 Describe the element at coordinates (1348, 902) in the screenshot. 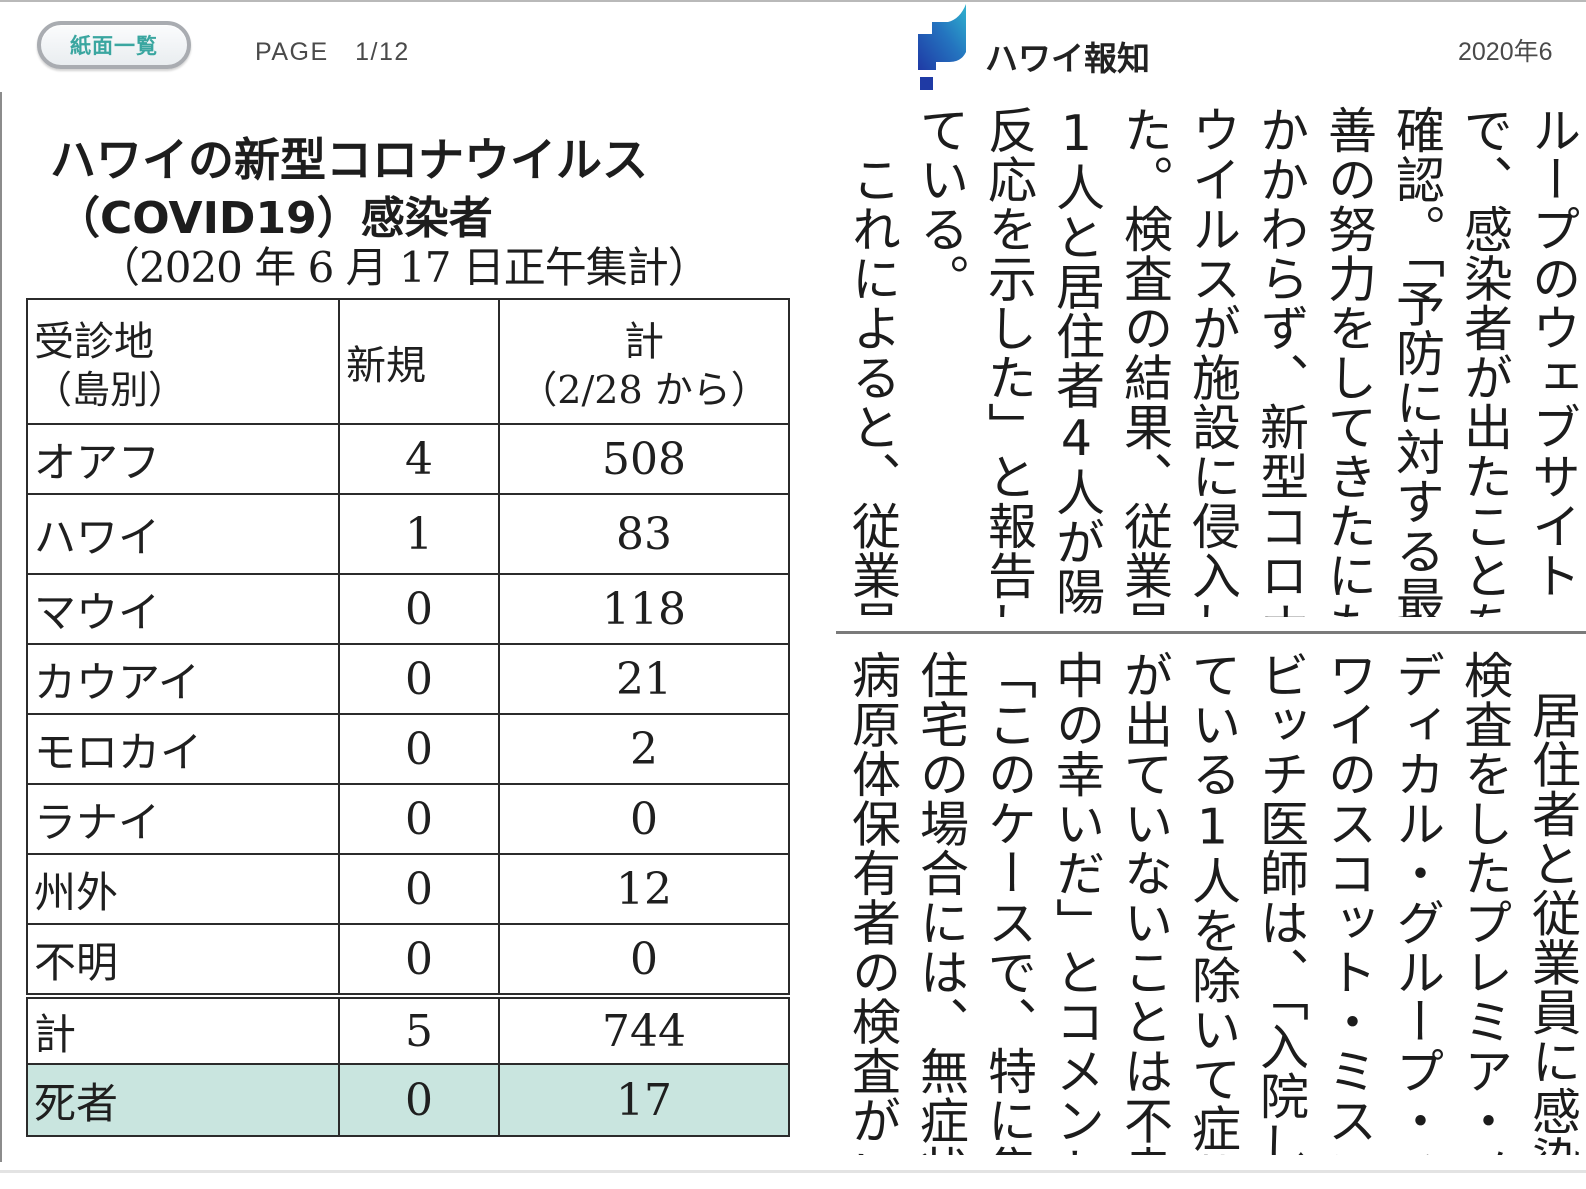

I see `article-column: ワイのスコット・ミスコ` at that location.